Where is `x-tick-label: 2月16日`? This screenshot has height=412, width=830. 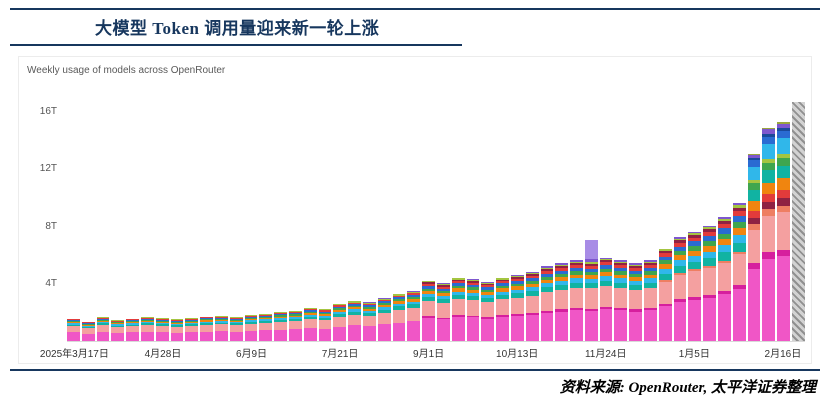 x-tick-label: 2月16日 is located at coordinates (783, 354).